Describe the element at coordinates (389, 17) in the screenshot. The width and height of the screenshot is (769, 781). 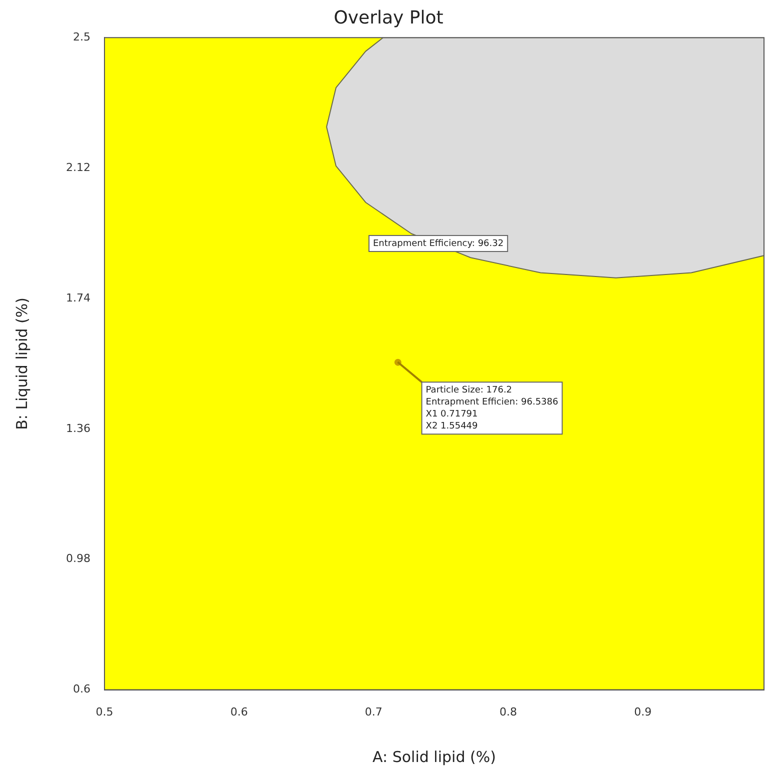
I see `chart-title: Overlay Plot` at that location.